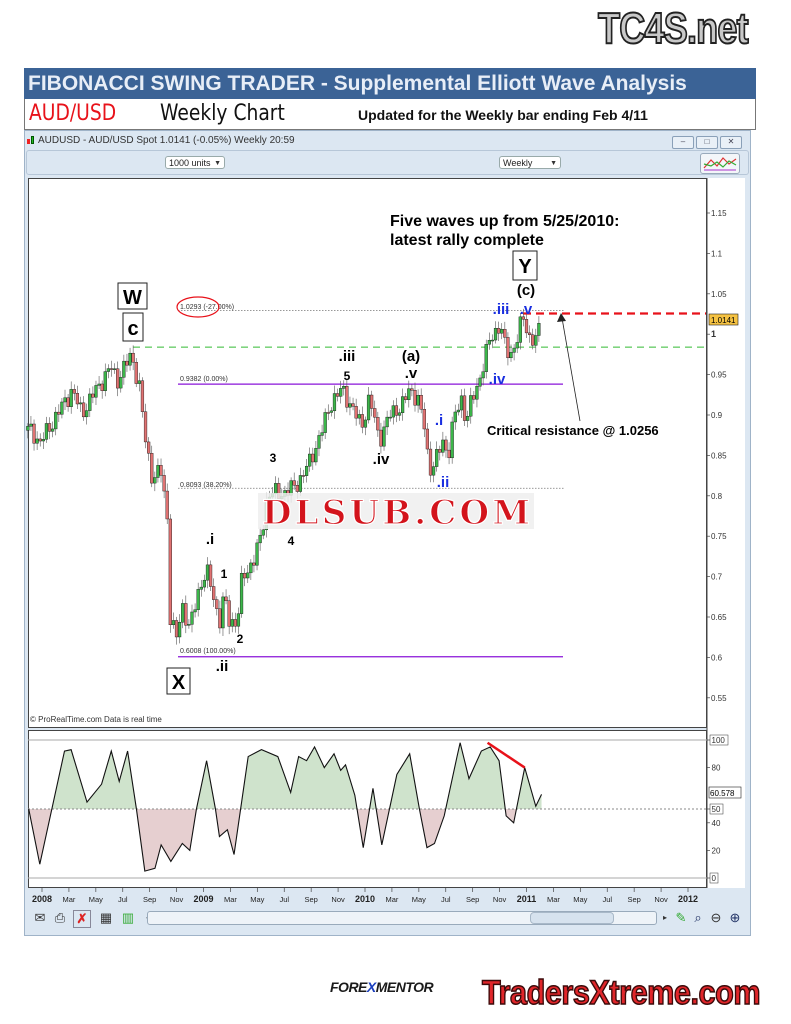 The width and height of the screenshot is (791, 1024). Describe the element at coordinates (347, 376) in the screenshot. I see `wave-label-5: 5` at that location.